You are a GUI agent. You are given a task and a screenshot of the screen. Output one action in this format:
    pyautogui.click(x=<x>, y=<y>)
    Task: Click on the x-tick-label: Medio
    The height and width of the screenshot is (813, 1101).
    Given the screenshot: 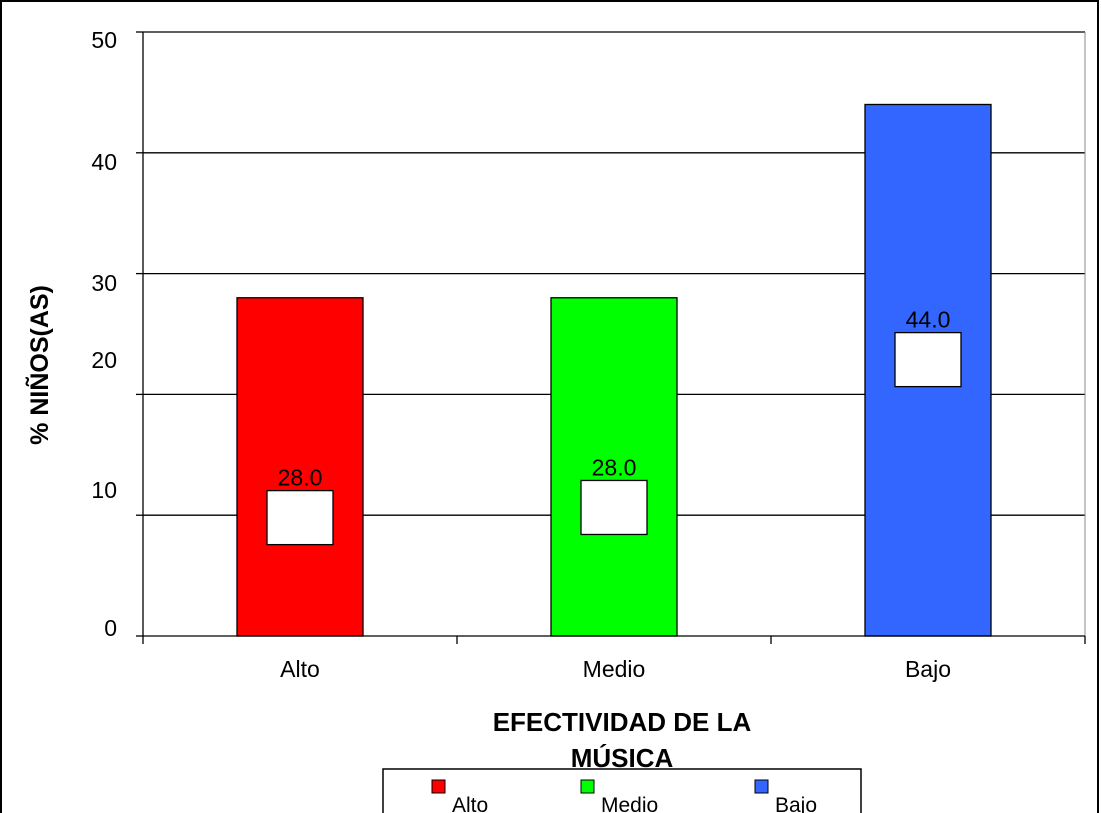 What is the action you would take?
    pyautogui.click(x=614, y=669)
    